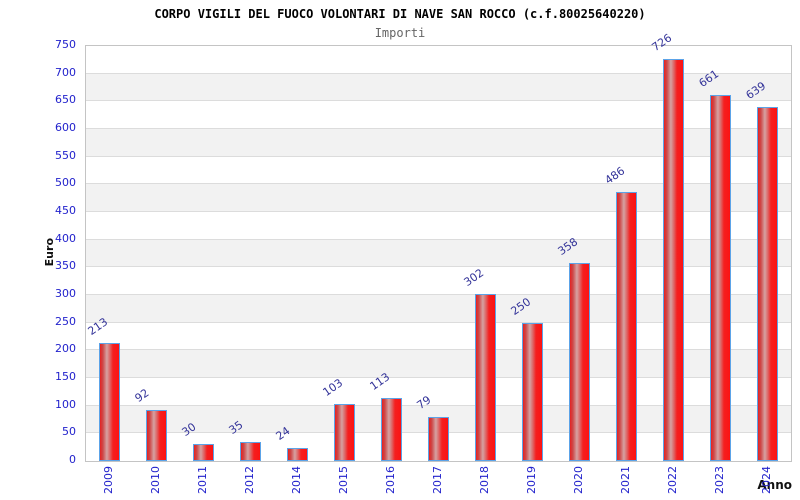 The width and height of the screenshot is (800, 500). I want to click on bar-2024, so click(767, 284).